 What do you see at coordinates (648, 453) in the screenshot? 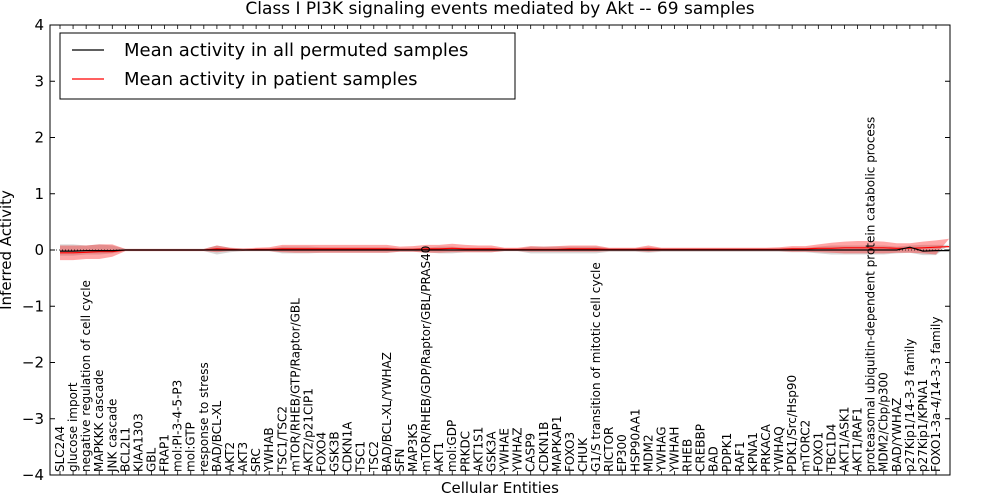
I see `x-category-label: MDM2` at bounding box center [648, 453].